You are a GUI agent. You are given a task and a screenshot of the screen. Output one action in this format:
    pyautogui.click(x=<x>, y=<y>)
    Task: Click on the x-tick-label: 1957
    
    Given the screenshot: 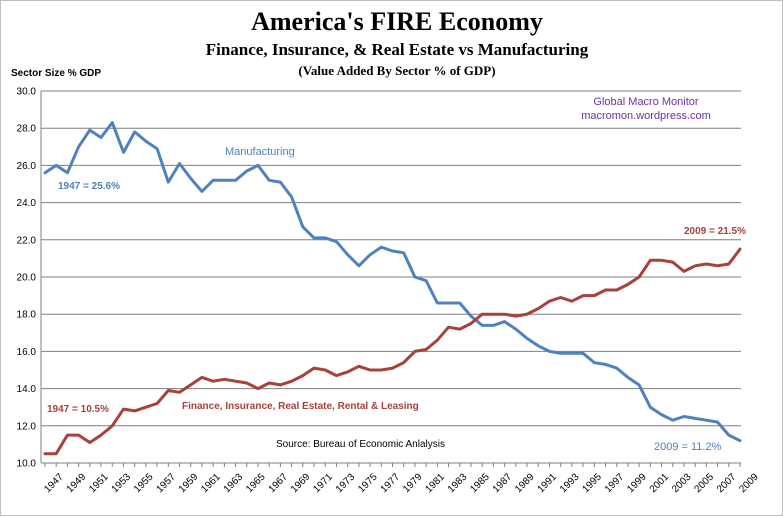 What is the action you would take?
    pyautogui.click(x=166, y=483)
    